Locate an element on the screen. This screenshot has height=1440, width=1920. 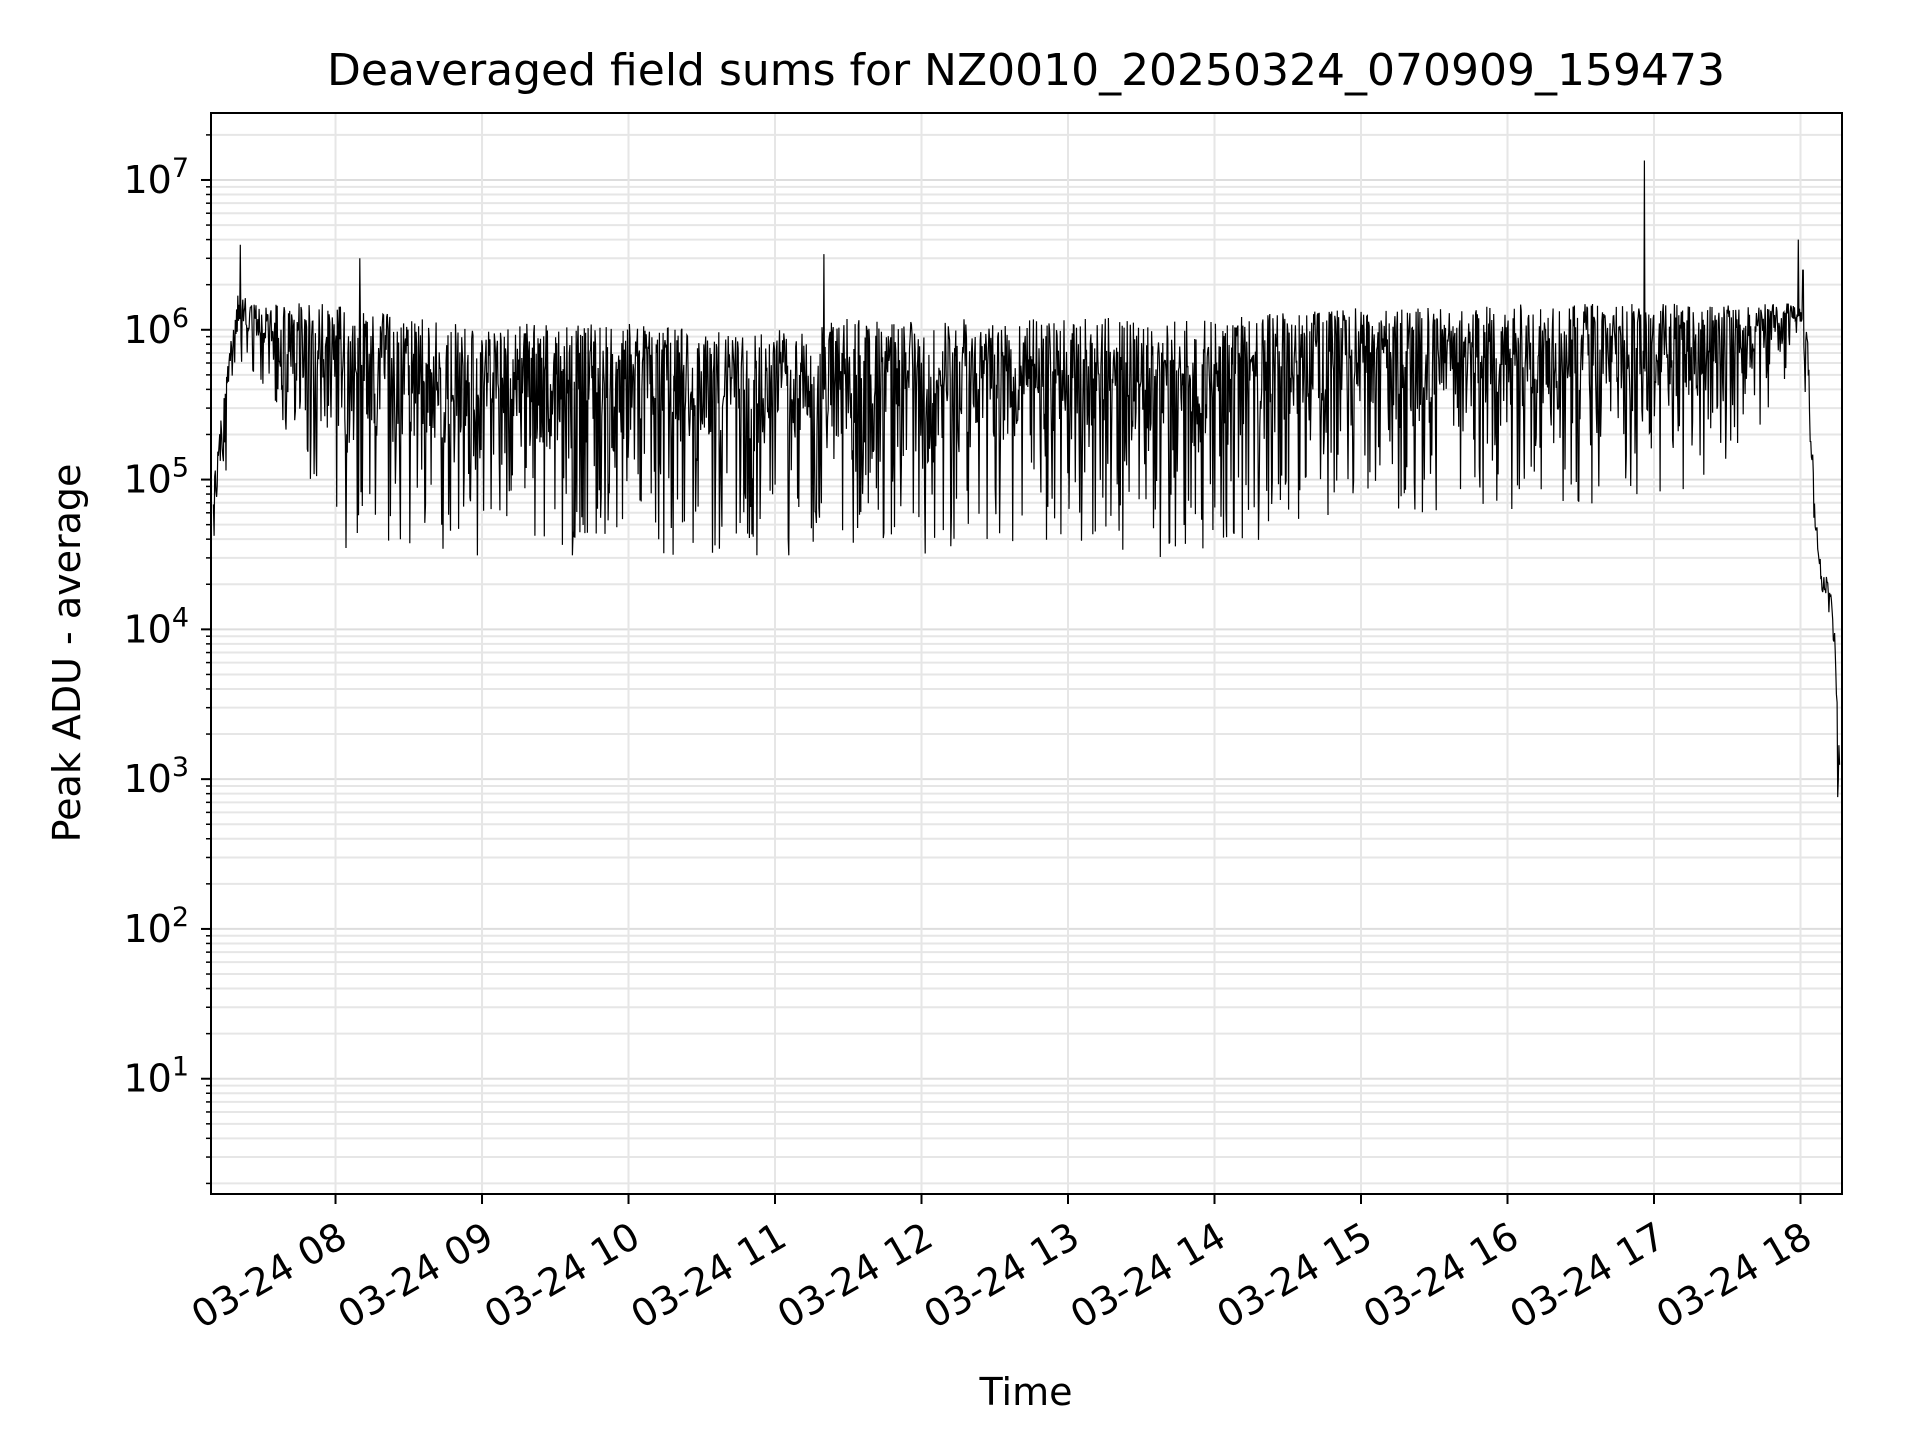
y-tick-label: 101 is located at coordinates (156, 1076).